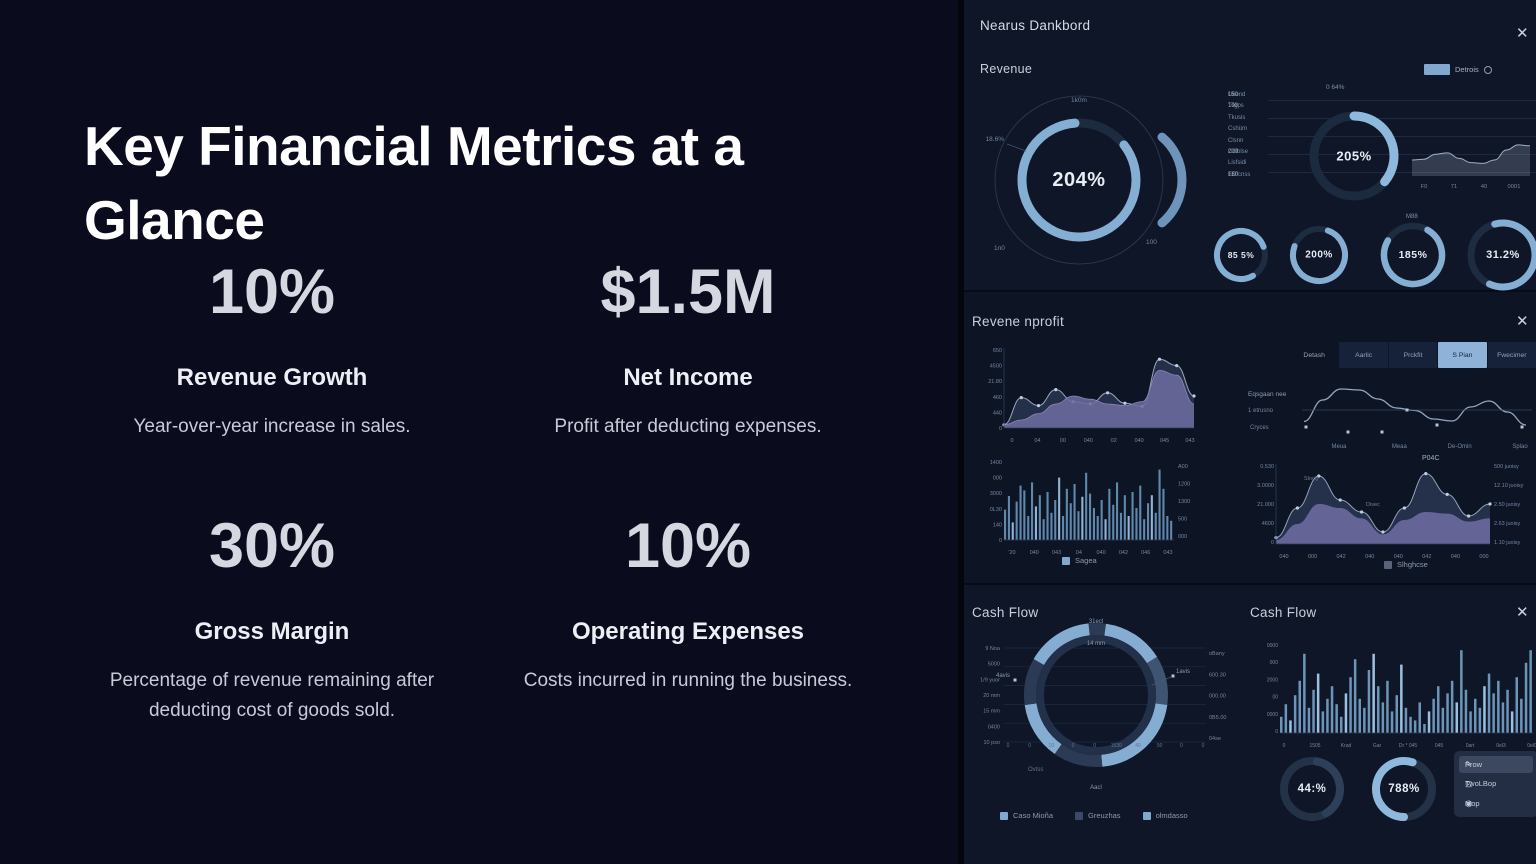  What do you see at coordinates (1413, 255) in the screenshot?
I see `svg-text: 185%` at bounding box center [1413, 255].